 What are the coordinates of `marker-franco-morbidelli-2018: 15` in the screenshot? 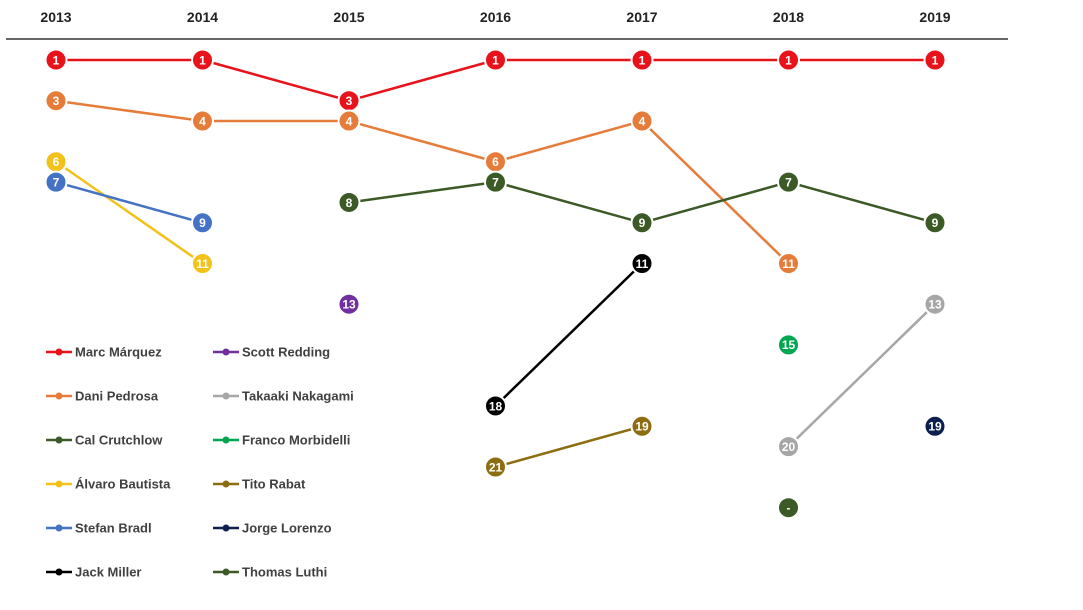 It's located at (788, 345).